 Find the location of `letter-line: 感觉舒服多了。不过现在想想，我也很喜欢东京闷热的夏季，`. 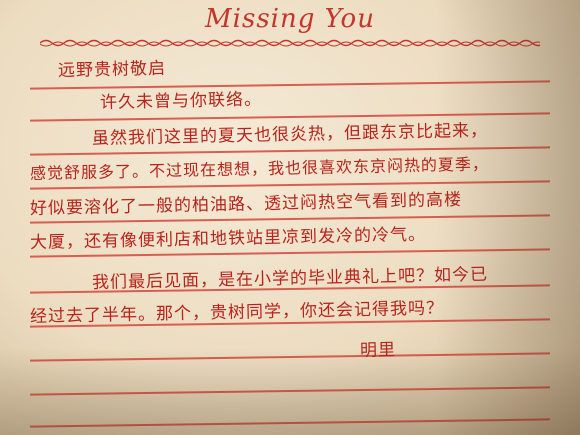

letter-line: 感觉舒服多了。不过现在想想，我也很喜欢东京闷热的夏季， is located at coordinates (259, 168).